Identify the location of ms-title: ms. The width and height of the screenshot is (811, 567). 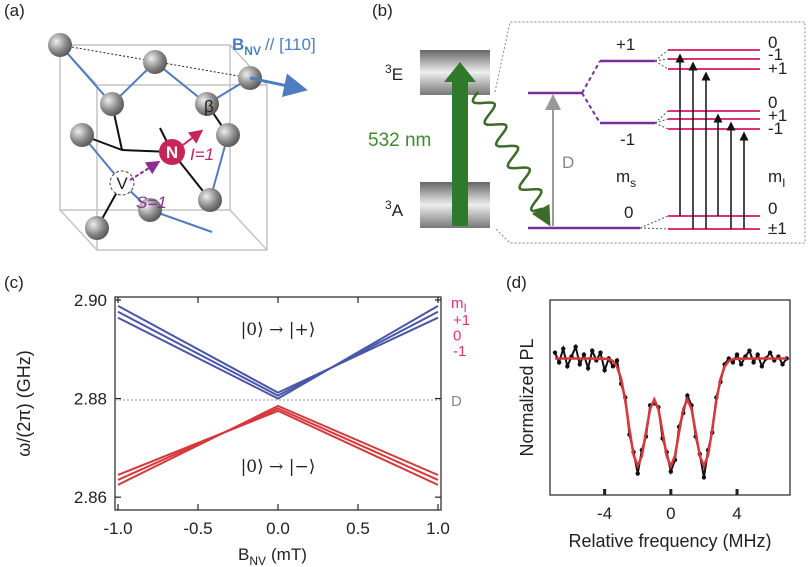
(626, 178).